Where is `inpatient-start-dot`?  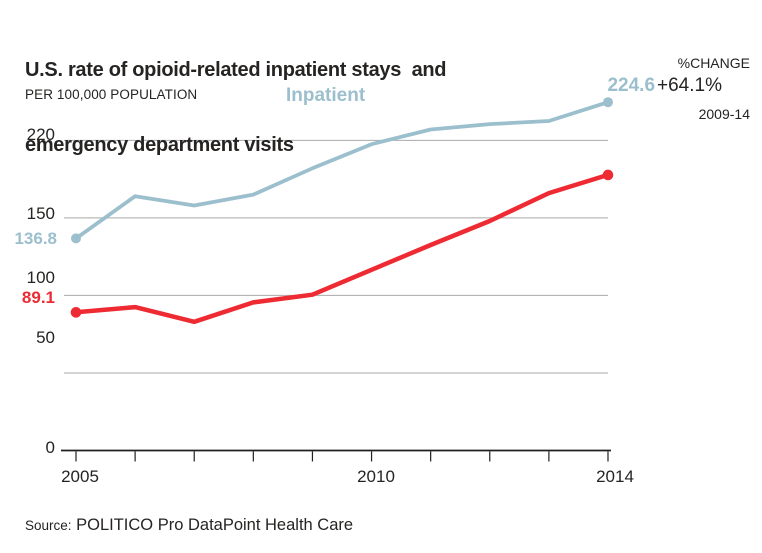
inpatient-start-dot is located at coordinates (76, 238).